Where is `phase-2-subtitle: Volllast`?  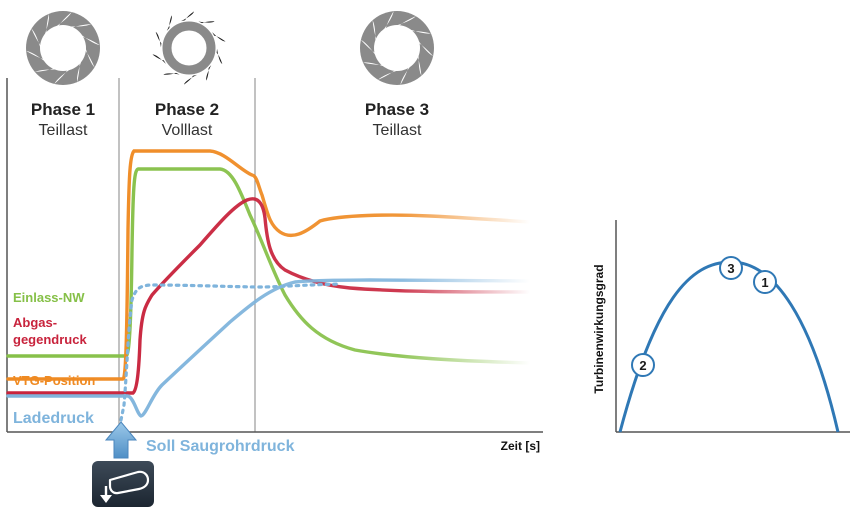
phase-2-subtitle: Volllast is located at coordinates (187, 130).